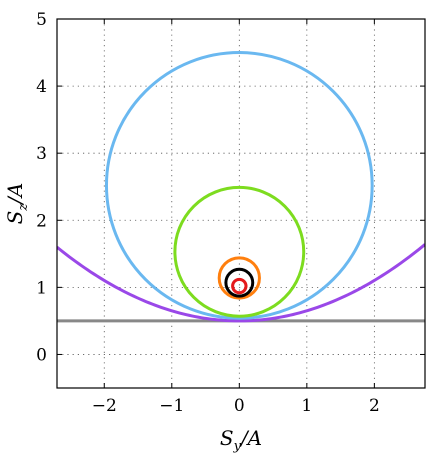  Describe the element at coordinates (237, 446) in the screenshot. I see `x-axis-label-sub: y` at that location.